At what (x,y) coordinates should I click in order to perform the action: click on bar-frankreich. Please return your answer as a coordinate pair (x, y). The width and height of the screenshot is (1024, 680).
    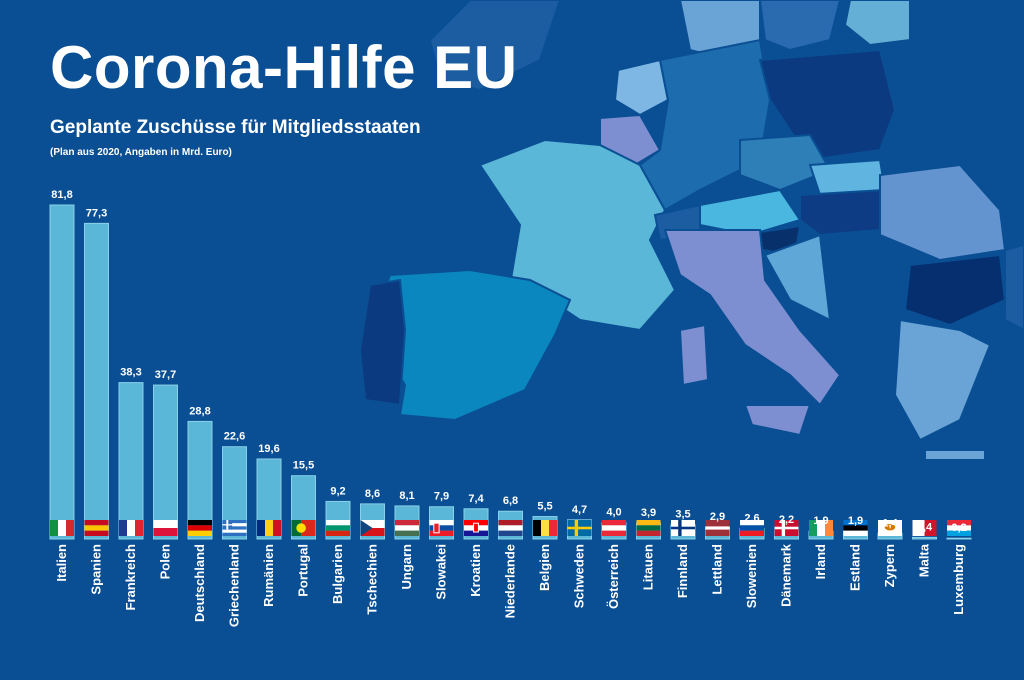
    Looking at the image, I should click on (131, 461).